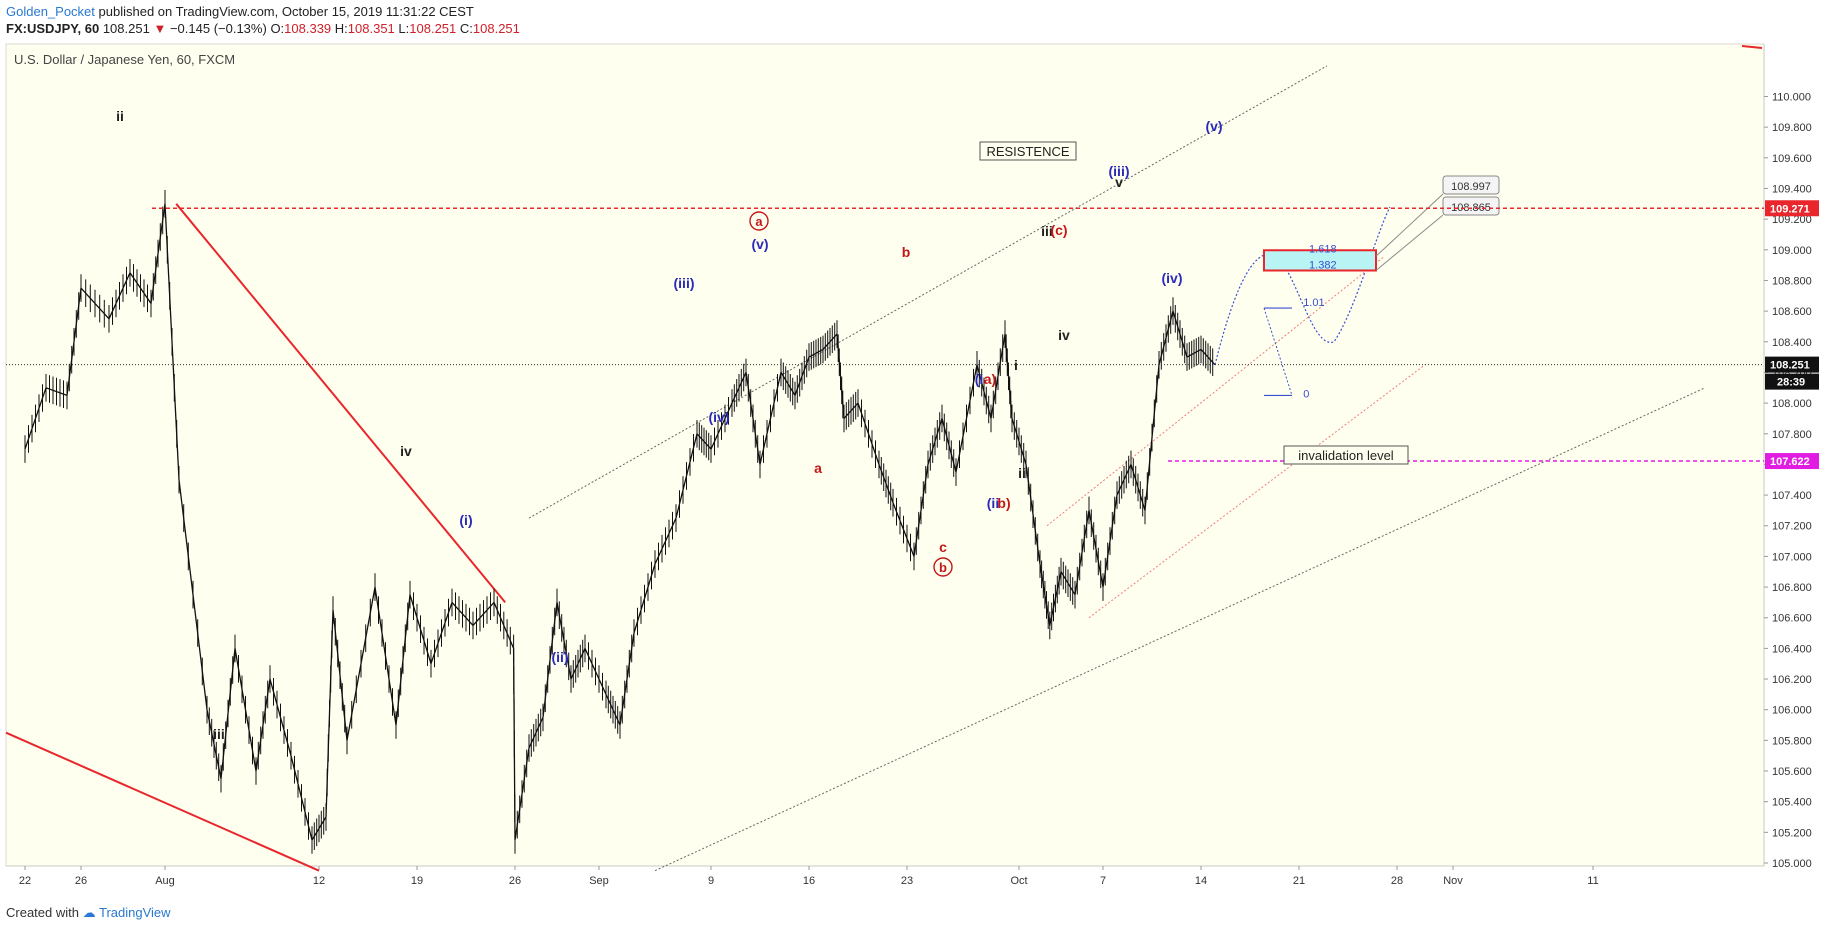 This screenshot has width=1828, height=930. I want to click on y-tick-label: 108.600, so click(1792, 312).